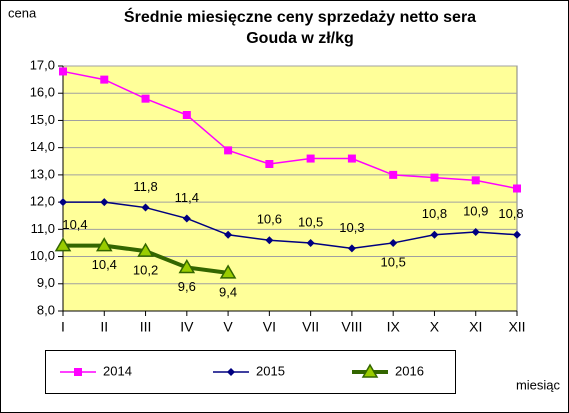 Image resolution: width=569 pixels, height=413 pixels. What do you see at coordinates (42, 201) in the screenshot?
I see `y-tick-label: 12,0` at bounding box center [42, 201].